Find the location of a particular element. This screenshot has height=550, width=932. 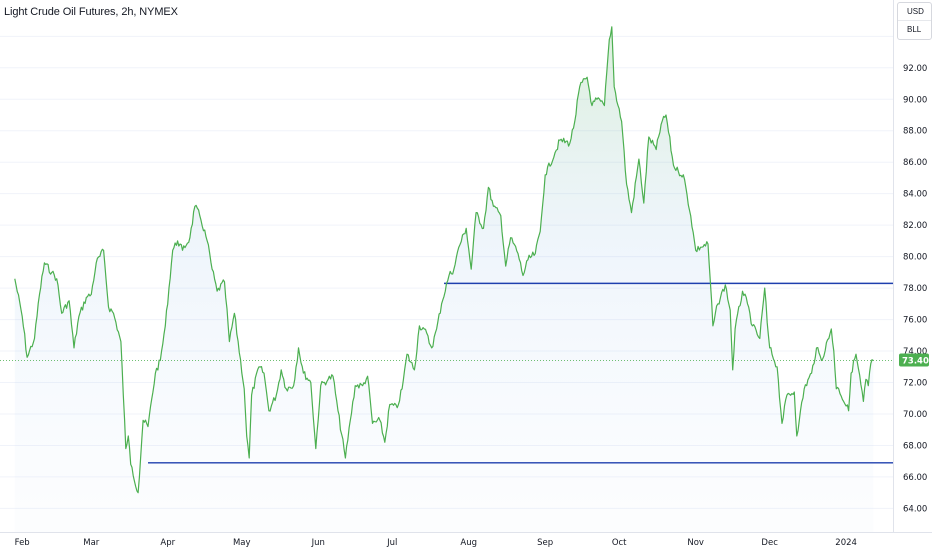

chart-title: Light Crude Oil Futures, 2h, NYMEX is located at coordinates (91, 12).